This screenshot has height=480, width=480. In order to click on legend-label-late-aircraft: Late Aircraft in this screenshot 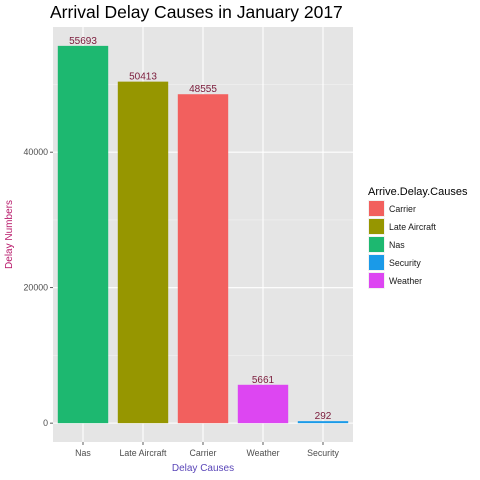, I will do `click(412, 226)`.